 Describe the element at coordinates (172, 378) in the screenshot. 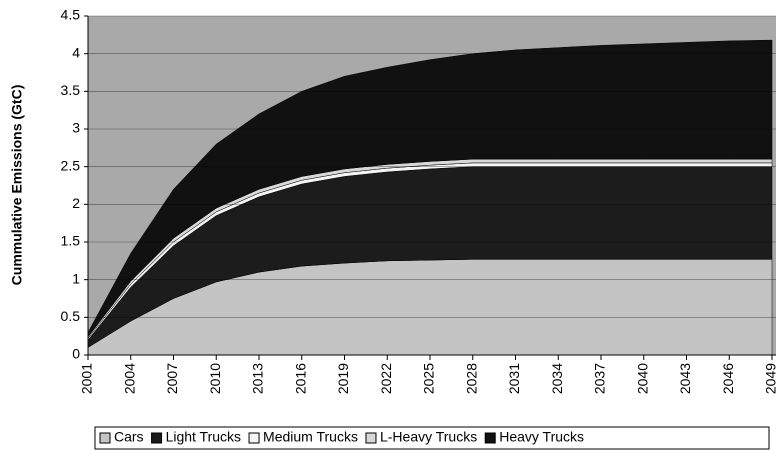

I see `x-tick-label: 2007` at that location.